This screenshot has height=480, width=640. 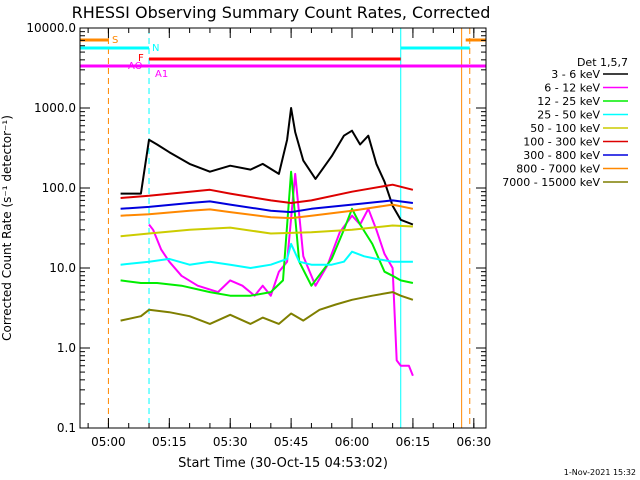 What do you see at coordinates (551, 182) in the screenshot?
I see `legend-label: 7000 - 15000 keV` at bounding box center [551, 182].